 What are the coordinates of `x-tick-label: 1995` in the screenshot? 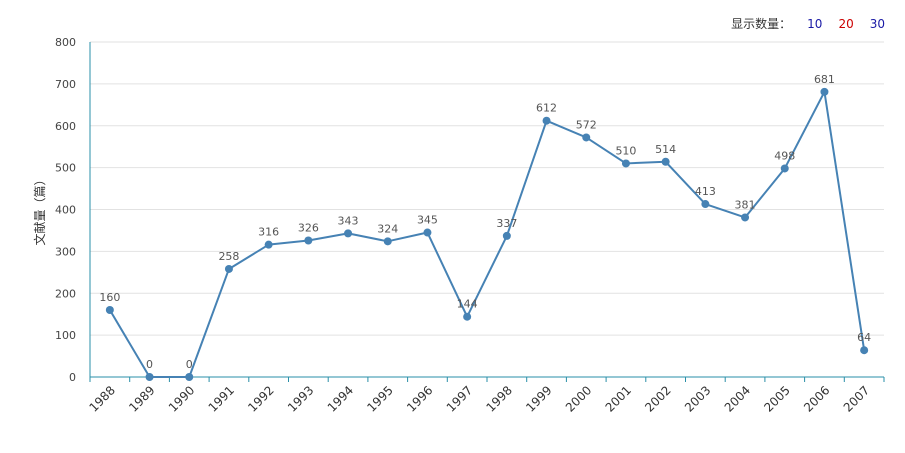 It's located at (379, 398).